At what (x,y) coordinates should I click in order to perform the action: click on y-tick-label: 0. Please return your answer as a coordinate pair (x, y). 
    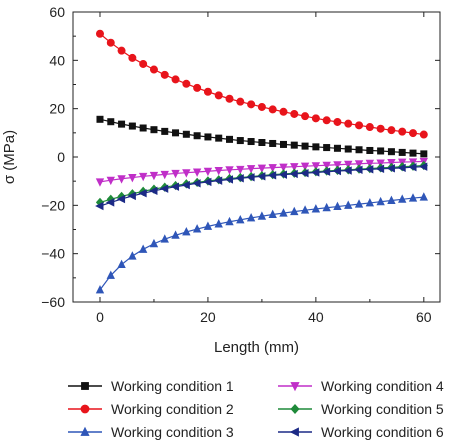
    Looking at the image, I should click on (61, 157).